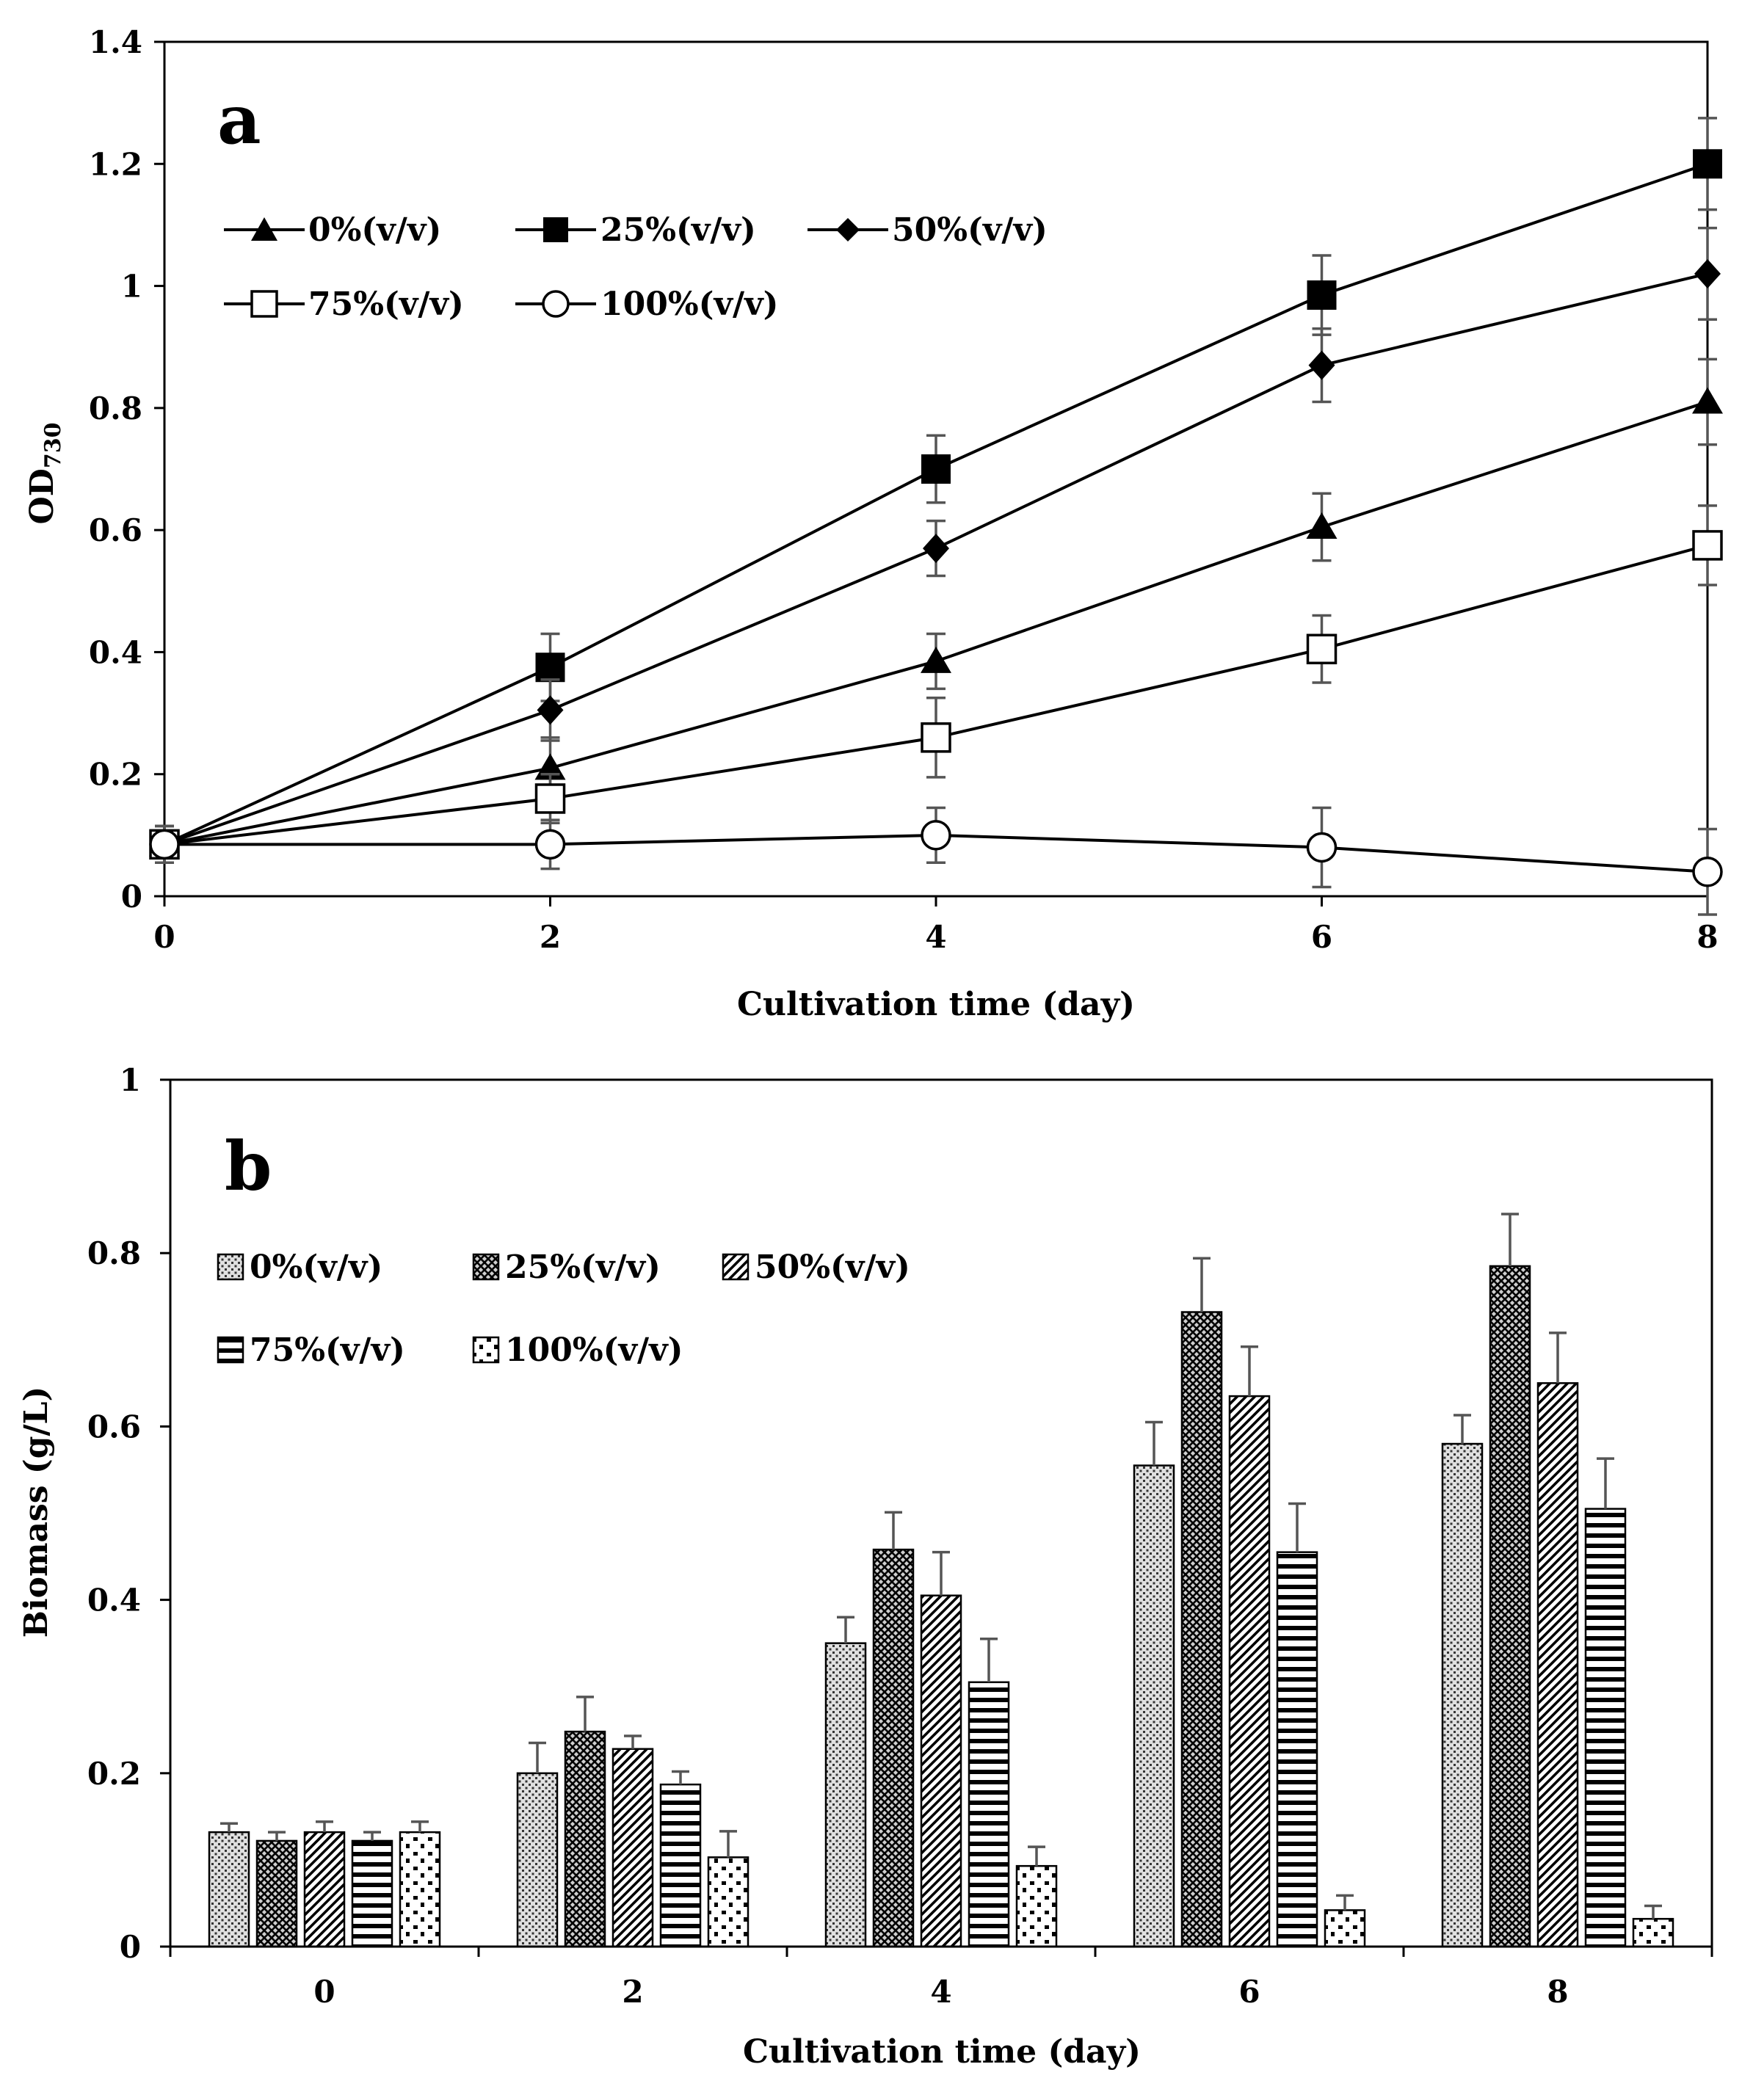 This screenshot has height=2100, width=1742. I want to click on legend-marker-0pct-triangle-icon, so click(264, 229).